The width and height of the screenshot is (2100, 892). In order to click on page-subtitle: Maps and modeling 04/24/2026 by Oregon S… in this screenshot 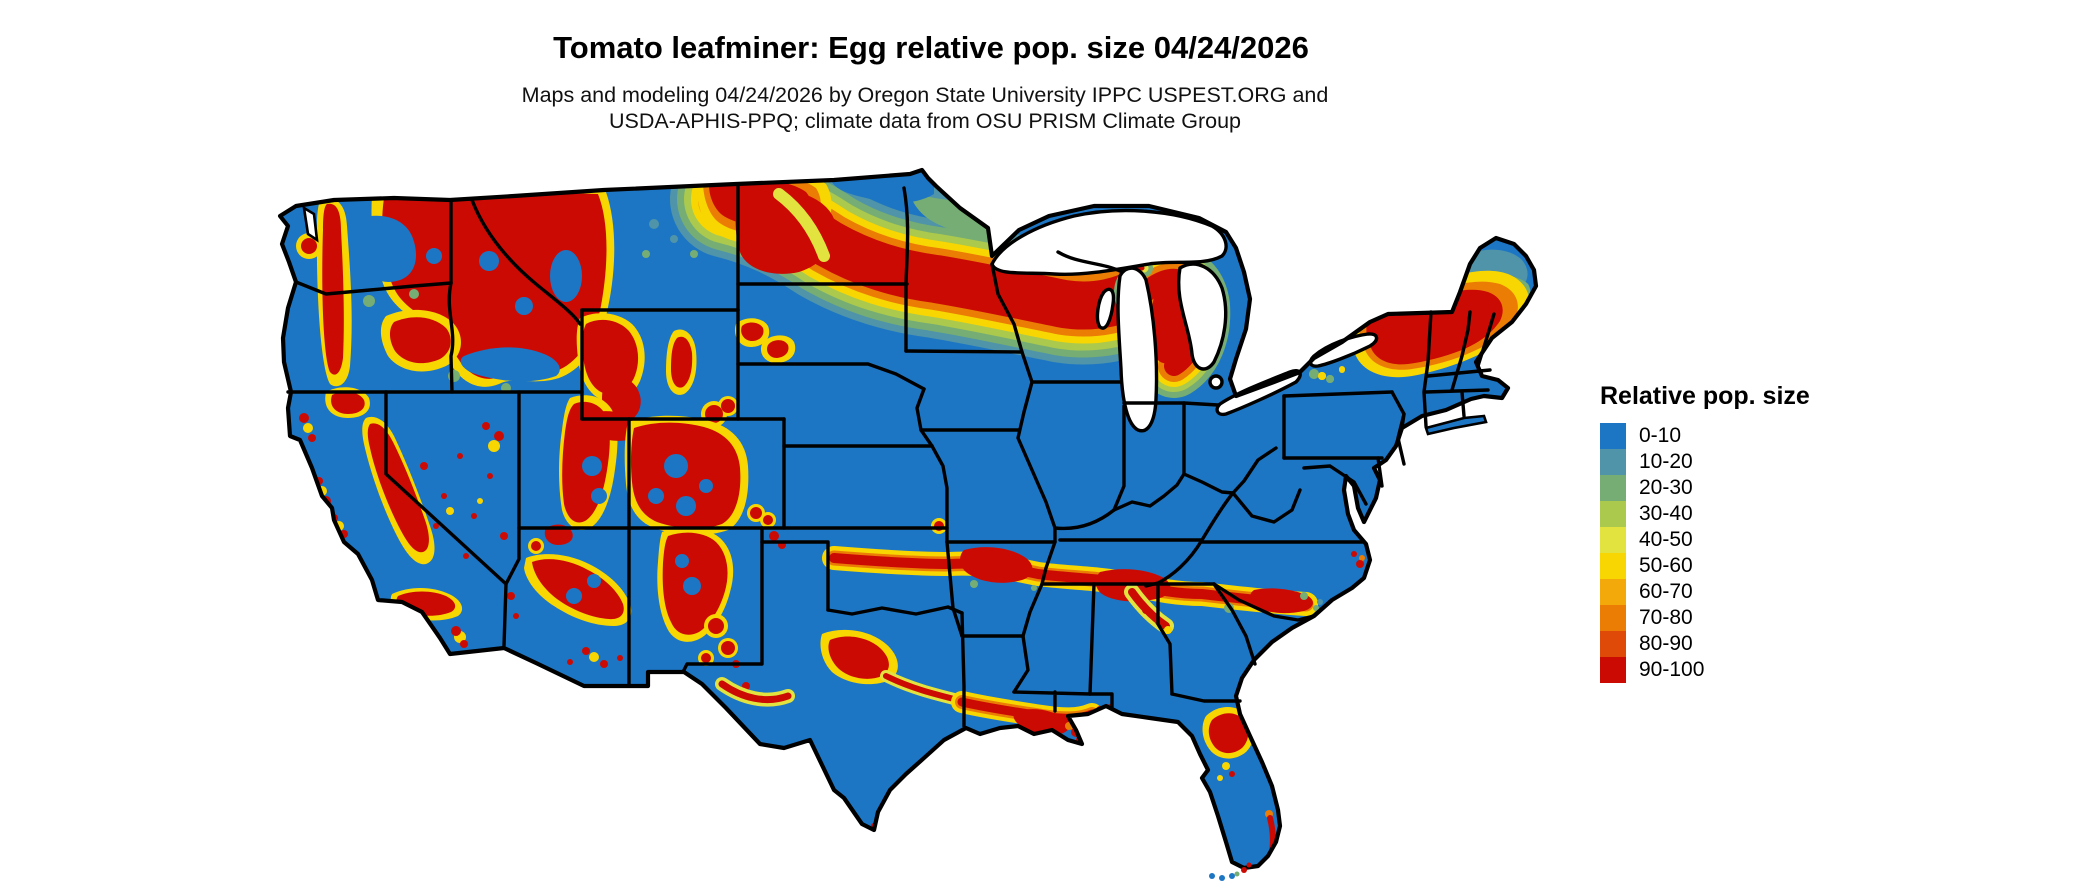, I will do `click(925, 108)`.